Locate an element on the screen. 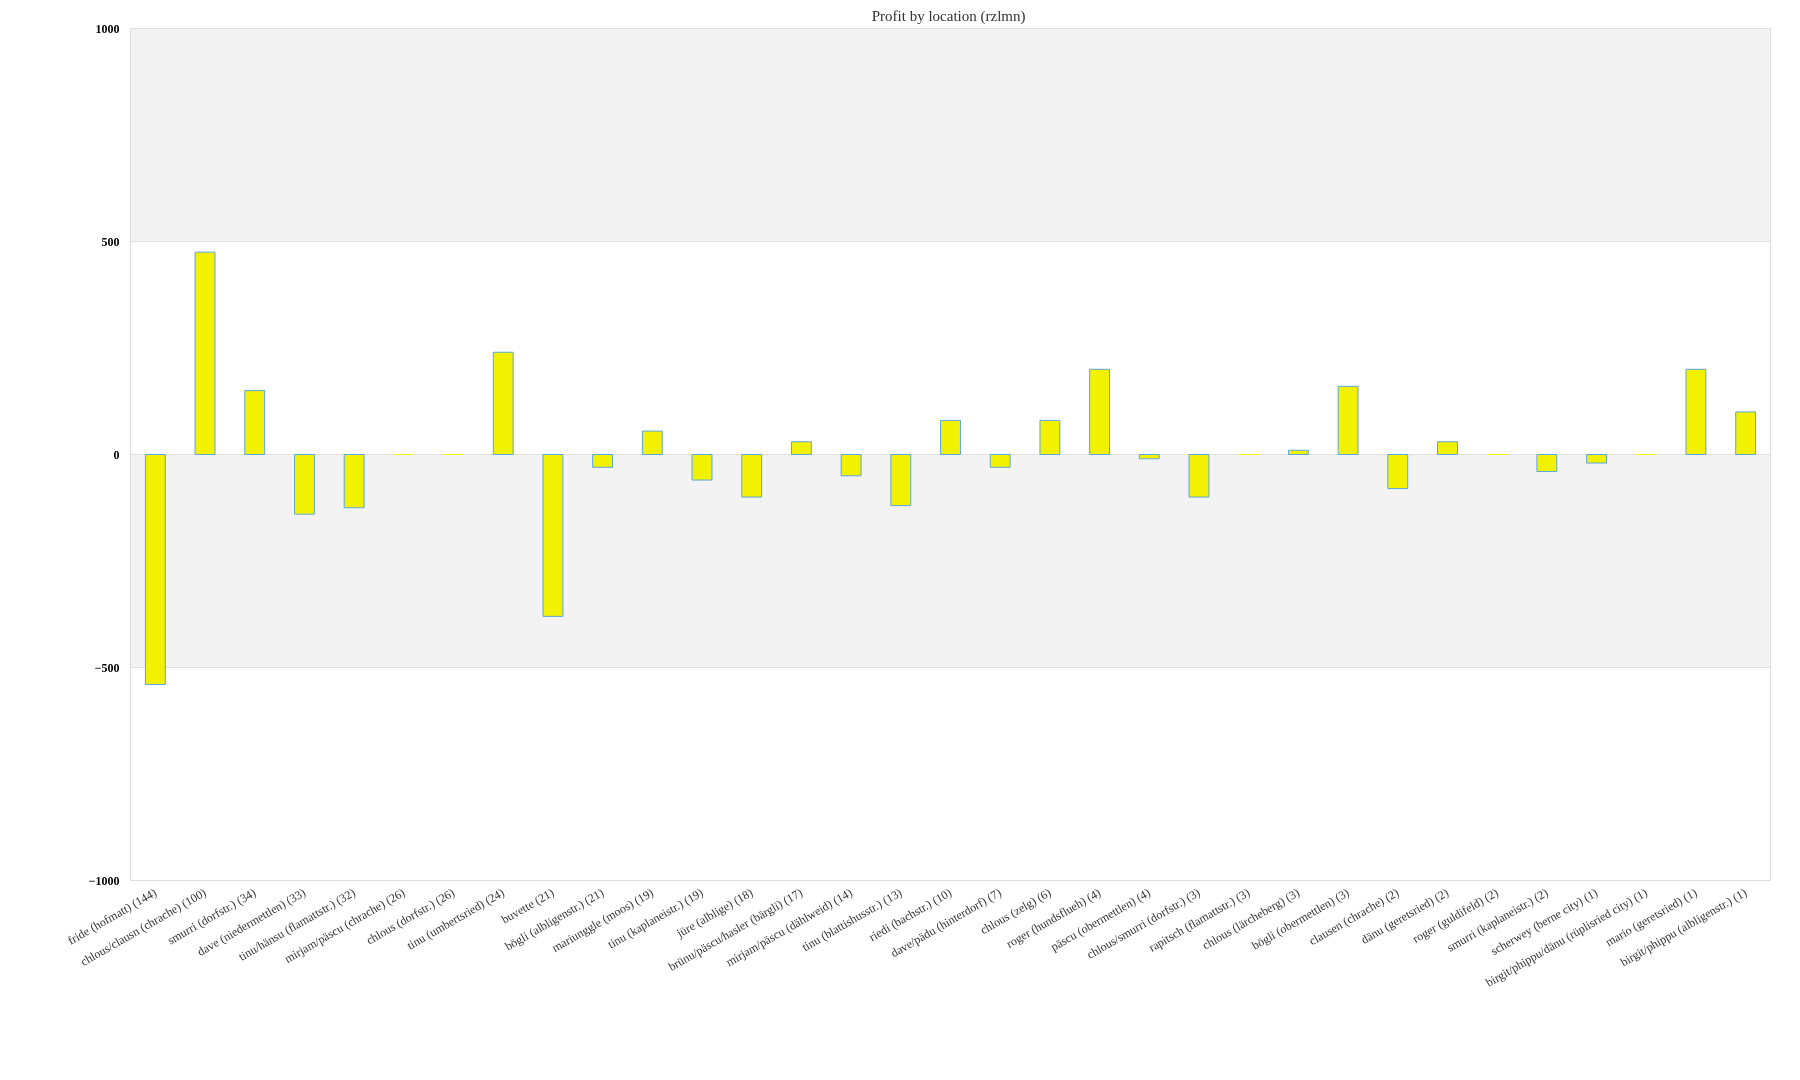 The height and width of the screenshot is (1080, 1800). chart-title: Profit by location (rzlmn) is located at coordinates (948, 16).